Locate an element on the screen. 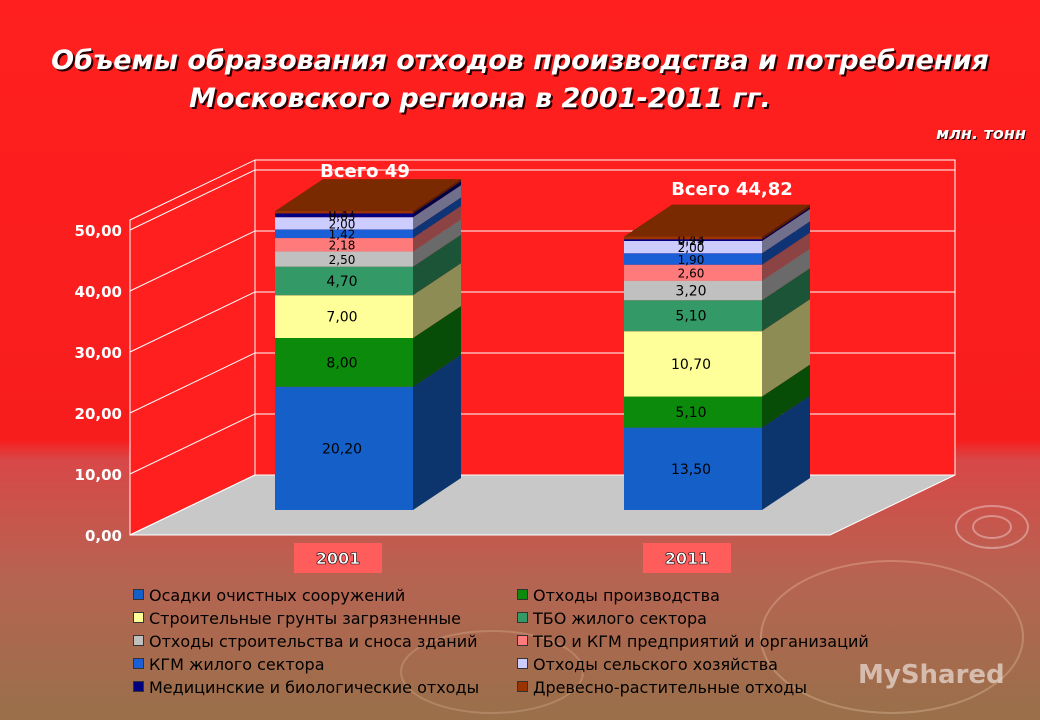  side-wall is located at coordinates (192, 347).